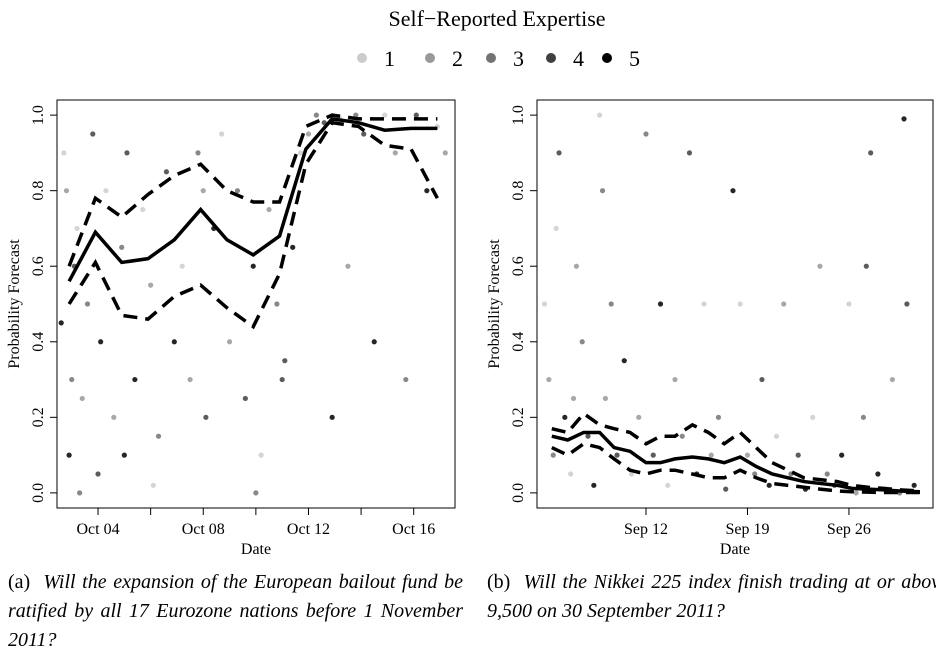 This screenshot has height=658, width=936. What do you see at coordinates (578, 58) in the screenshot?
I see `legend-label: 4` at bounding box center [578, 58].